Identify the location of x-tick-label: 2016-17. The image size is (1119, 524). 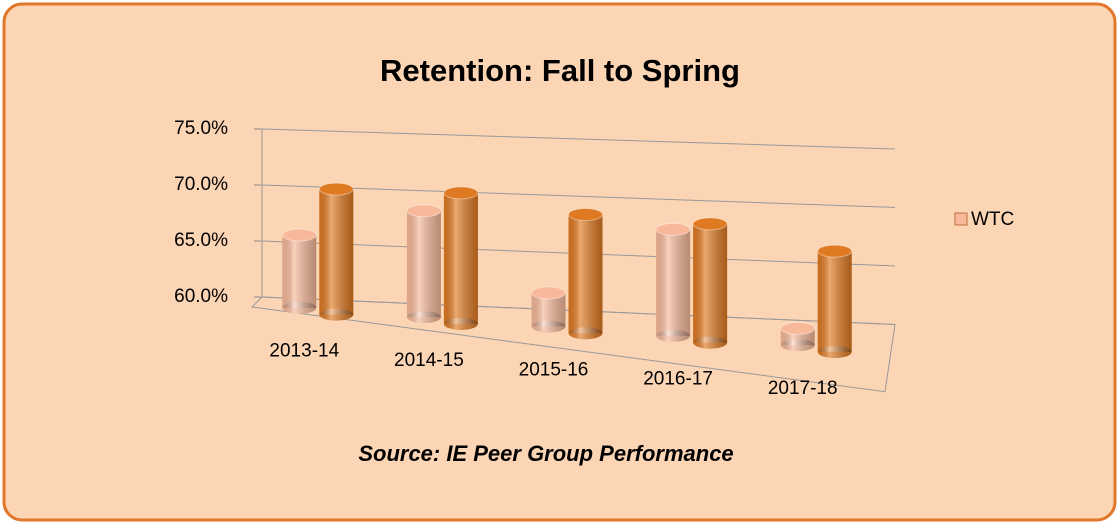
(678, 379).